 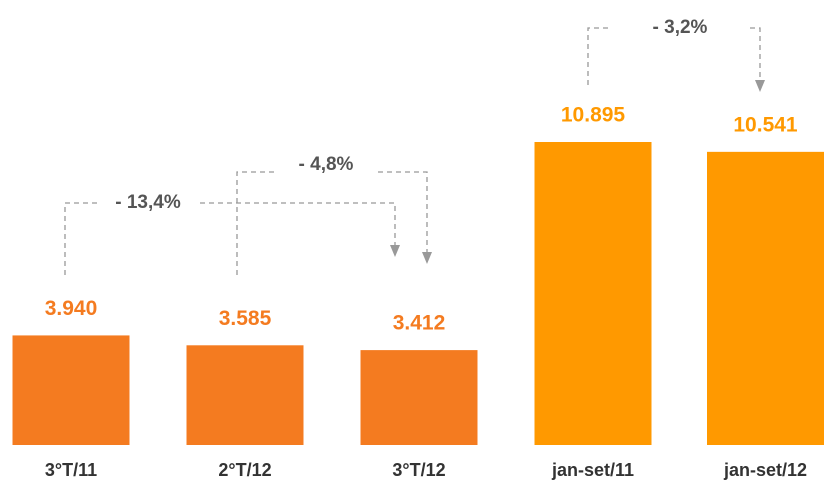 I want to click on value-label: 10.541, so click(x=765, y=124).